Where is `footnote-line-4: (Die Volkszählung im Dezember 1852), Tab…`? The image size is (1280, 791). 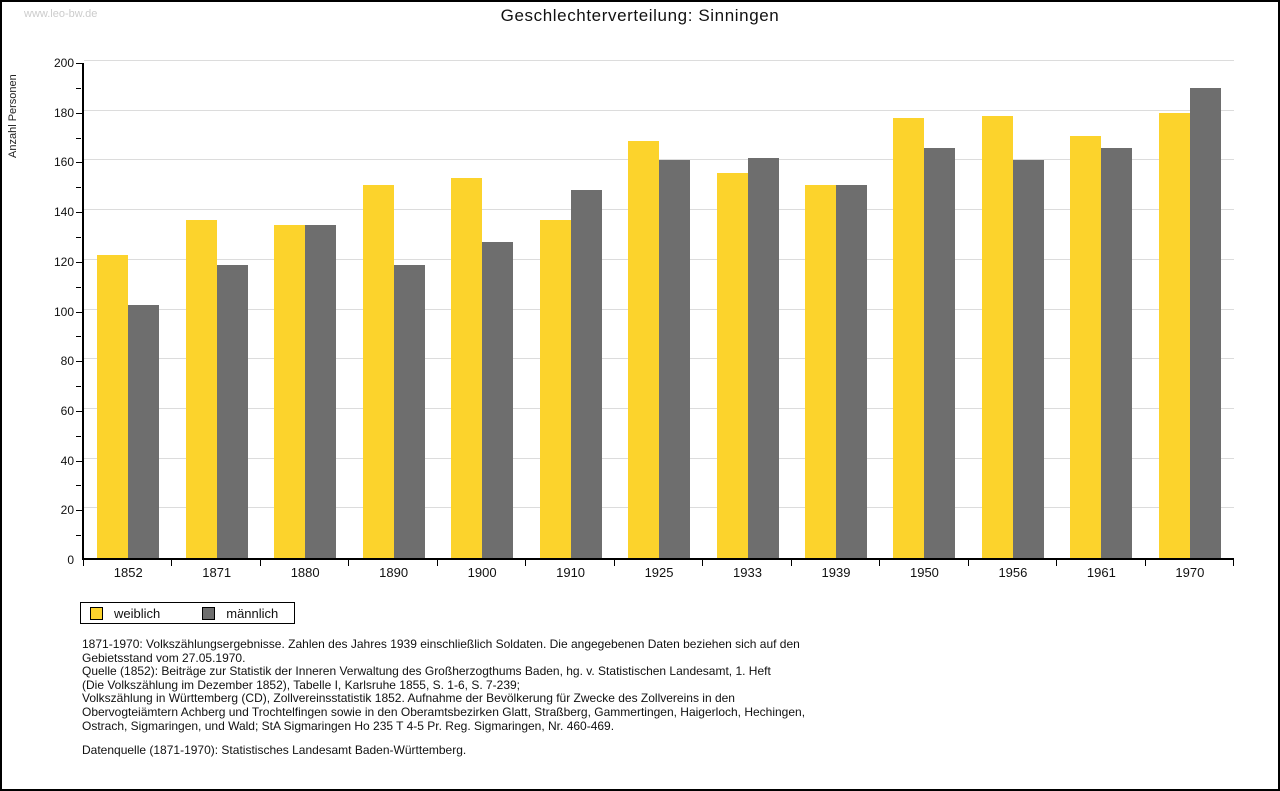
footnote-line-4: (Die Volkszählung im Dezember 1852), Tab… is located at coordinates (301, 684).